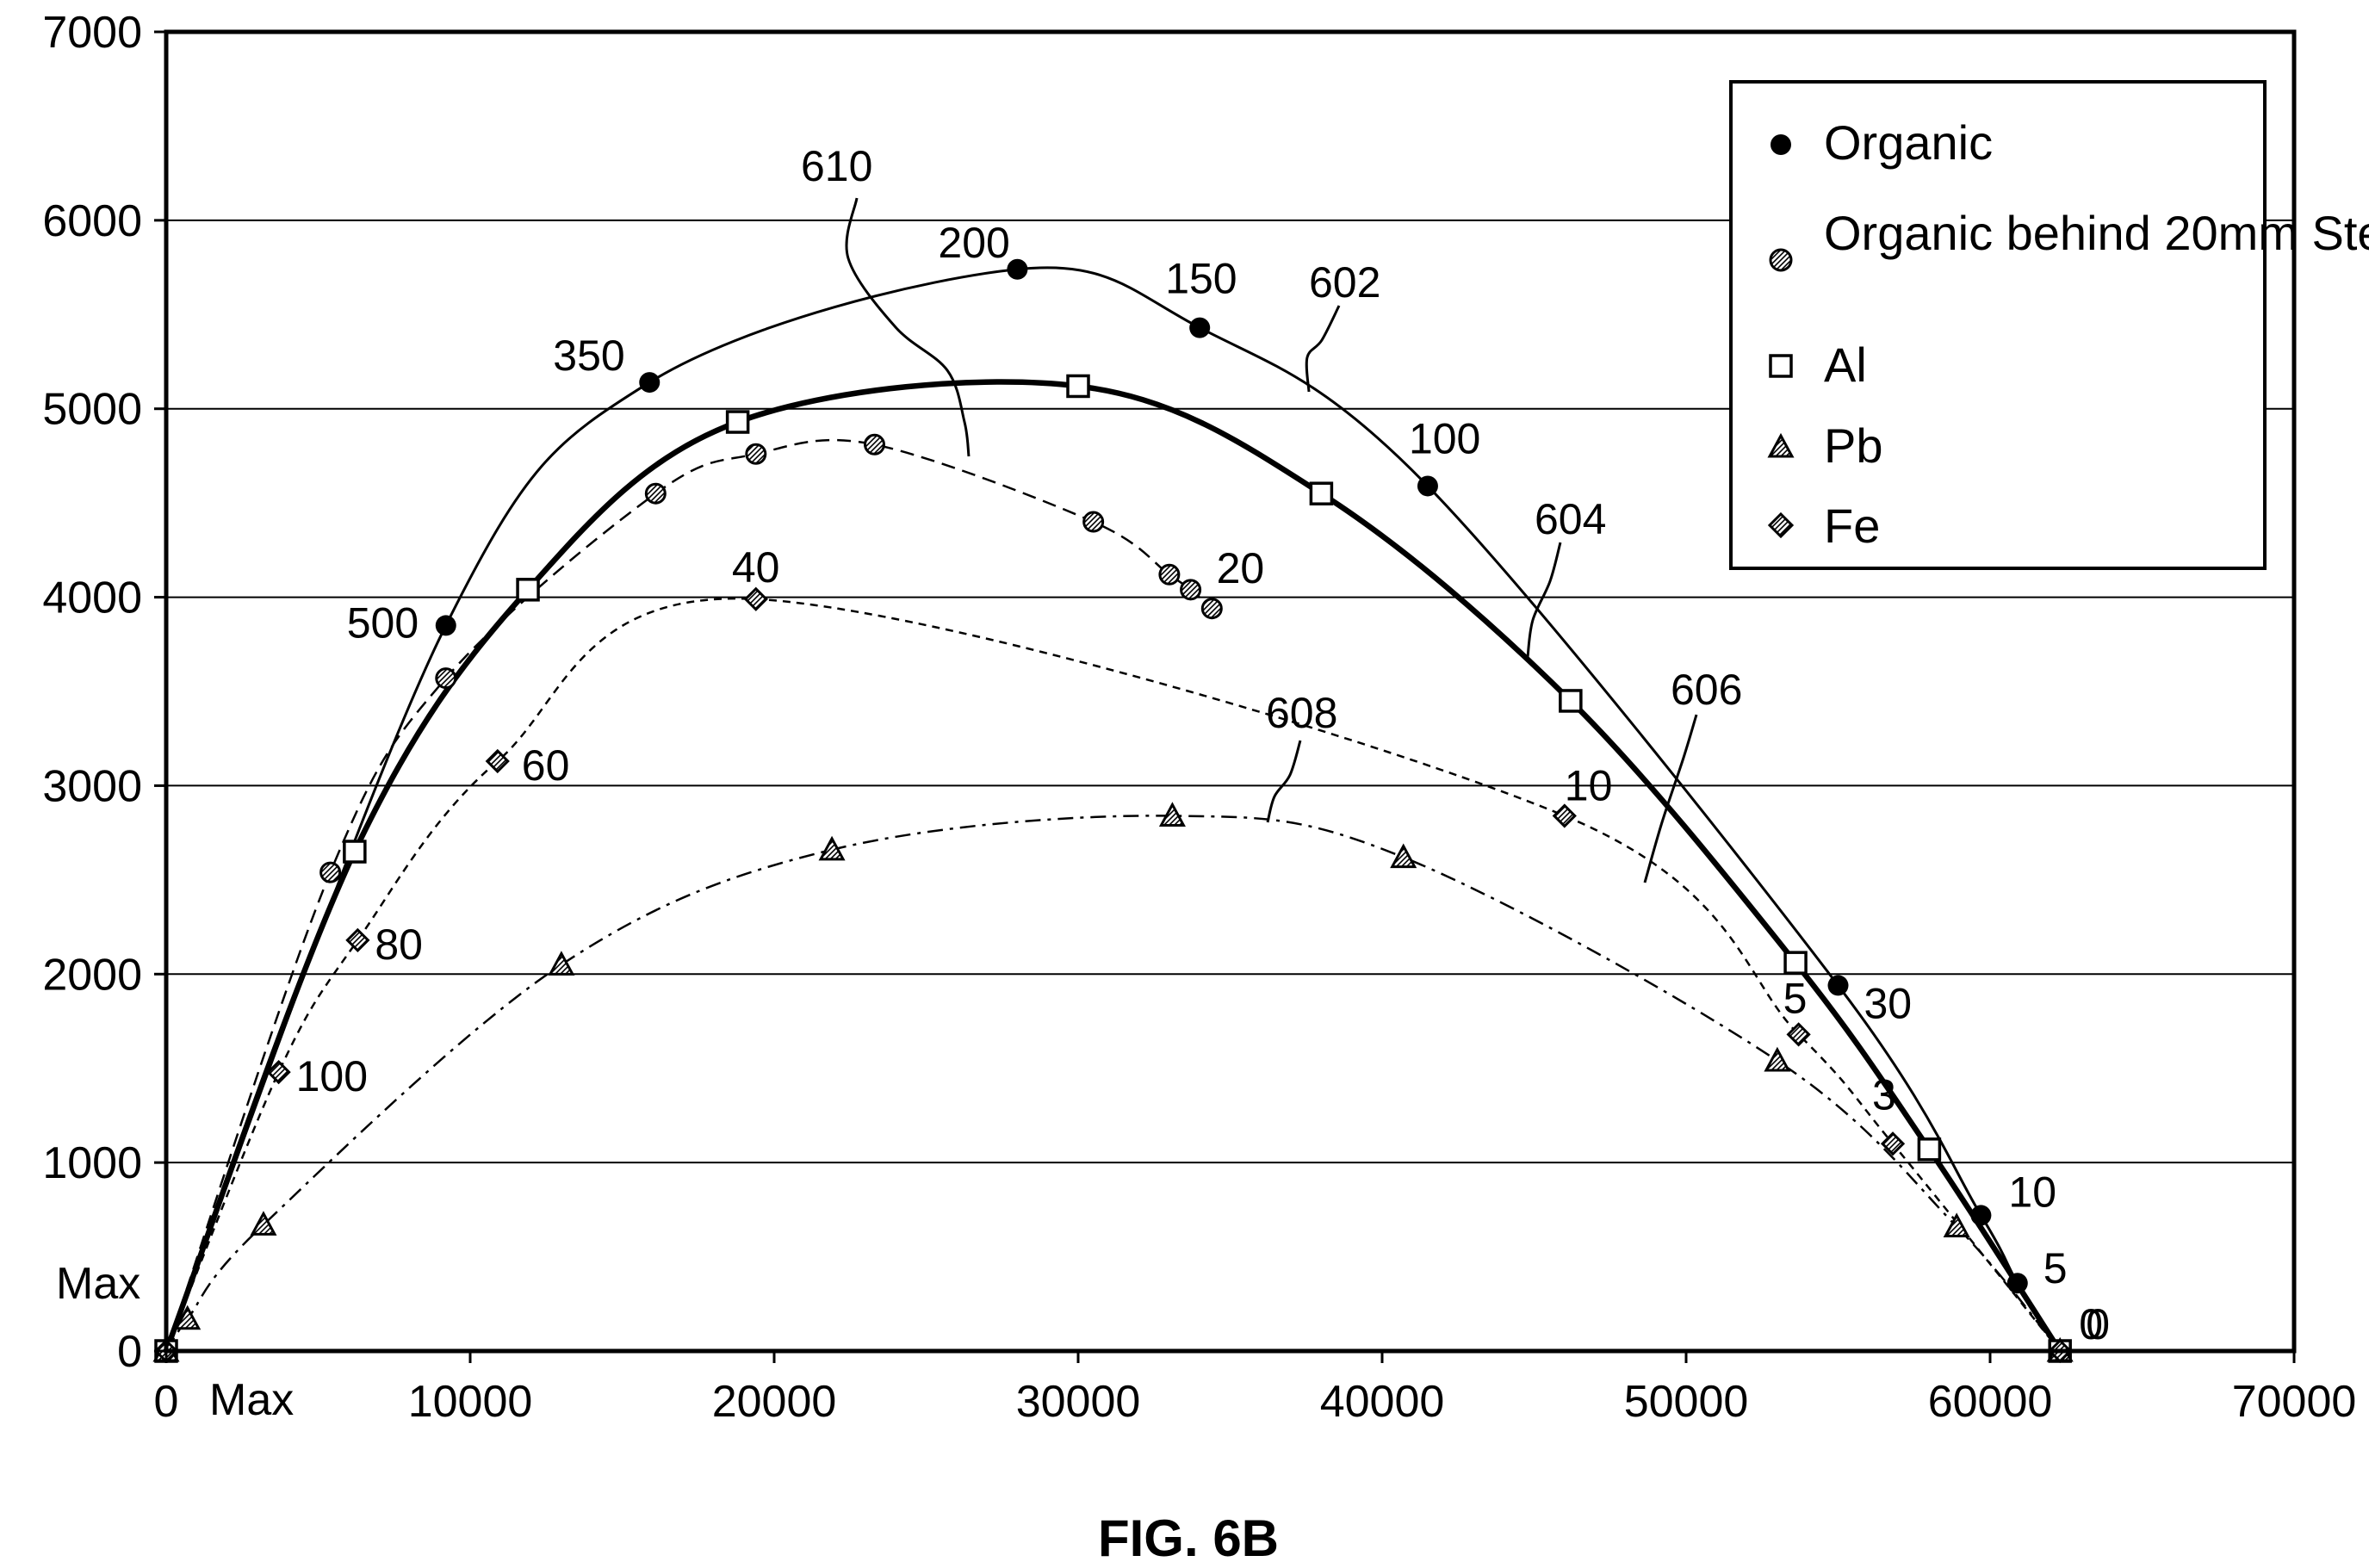  I want to click on x-tick-label: 0, so click(166, 1402).